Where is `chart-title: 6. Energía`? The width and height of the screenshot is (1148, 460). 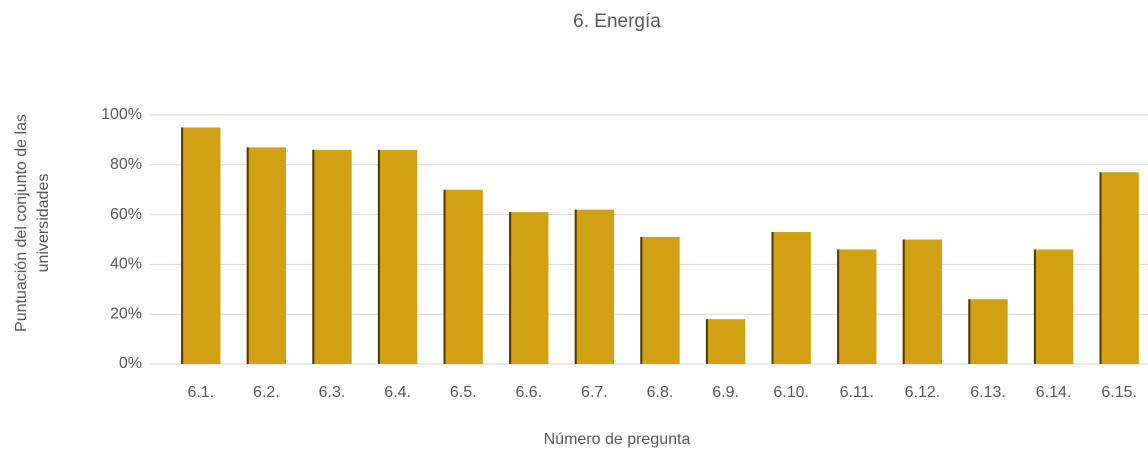
chart-title: 6. Energía is located at coordinates (617, 21).